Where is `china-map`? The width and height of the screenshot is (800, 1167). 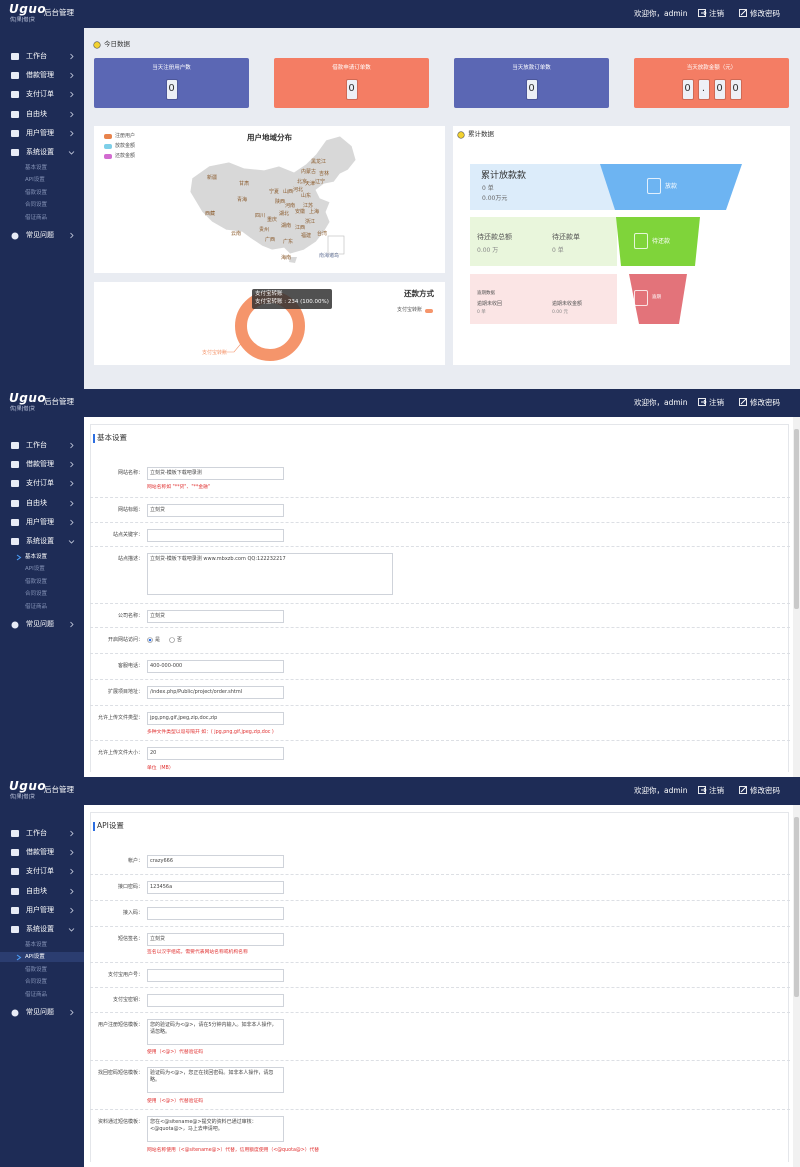 china-map is located at coordinates (273, 199).